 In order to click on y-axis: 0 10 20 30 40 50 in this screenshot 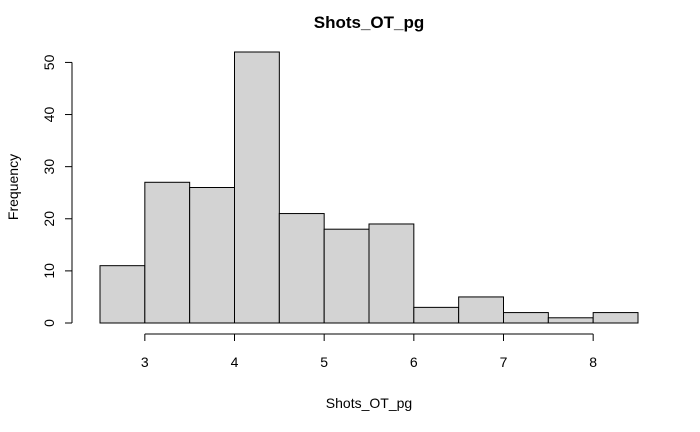, I will do `click(57, 190)`.